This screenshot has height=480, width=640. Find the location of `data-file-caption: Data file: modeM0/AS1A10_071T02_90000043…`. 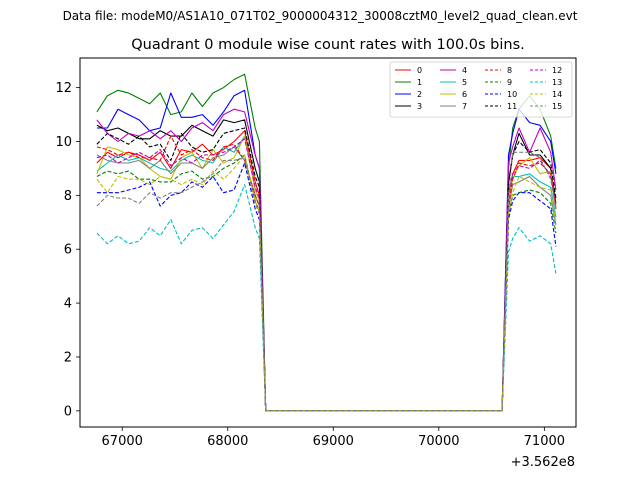

data-file-caption: Data file: modeM0/AS1A10_071T02_90000043… is located at coordinates (320, 16).